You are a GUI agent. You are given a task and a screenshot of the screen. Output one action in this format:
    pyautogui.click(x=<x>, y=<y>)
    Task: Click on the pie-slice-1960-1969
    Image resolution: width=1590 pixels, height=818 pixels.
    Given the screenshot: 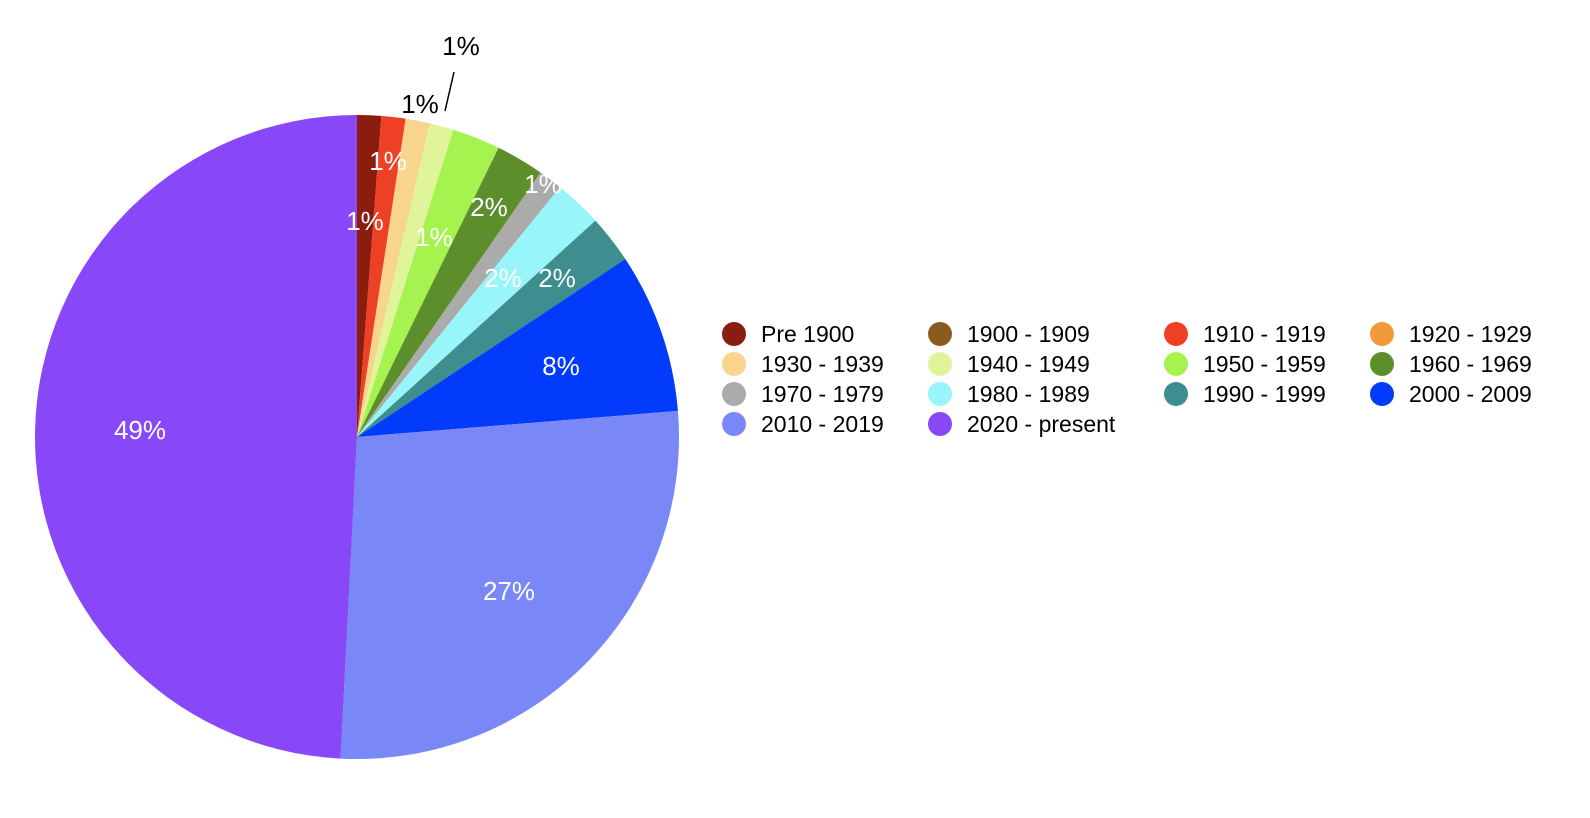 What is the action you would take?
    pyautogui.click(x=449, y=292)
    